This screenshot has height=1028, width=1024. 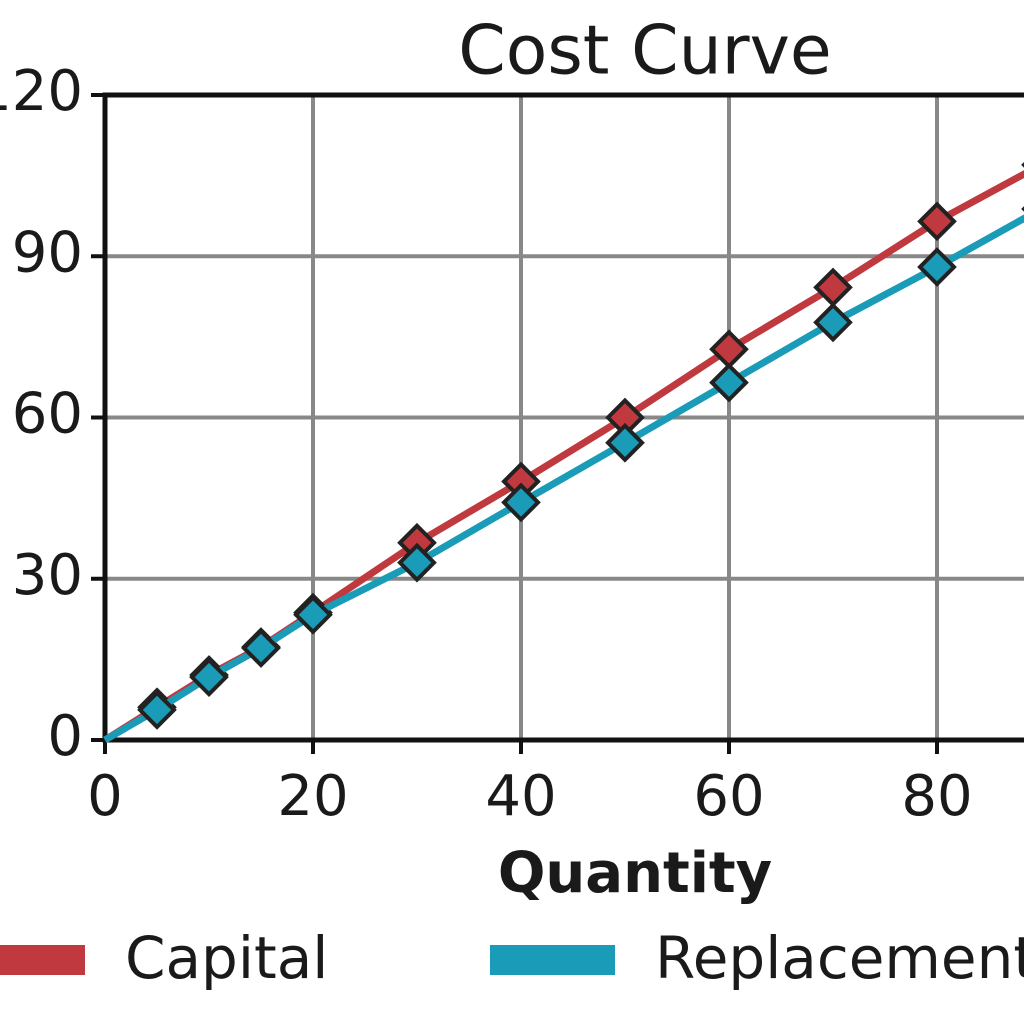 I want to click on y-tick-label: 30, so click(x=47, y=575).